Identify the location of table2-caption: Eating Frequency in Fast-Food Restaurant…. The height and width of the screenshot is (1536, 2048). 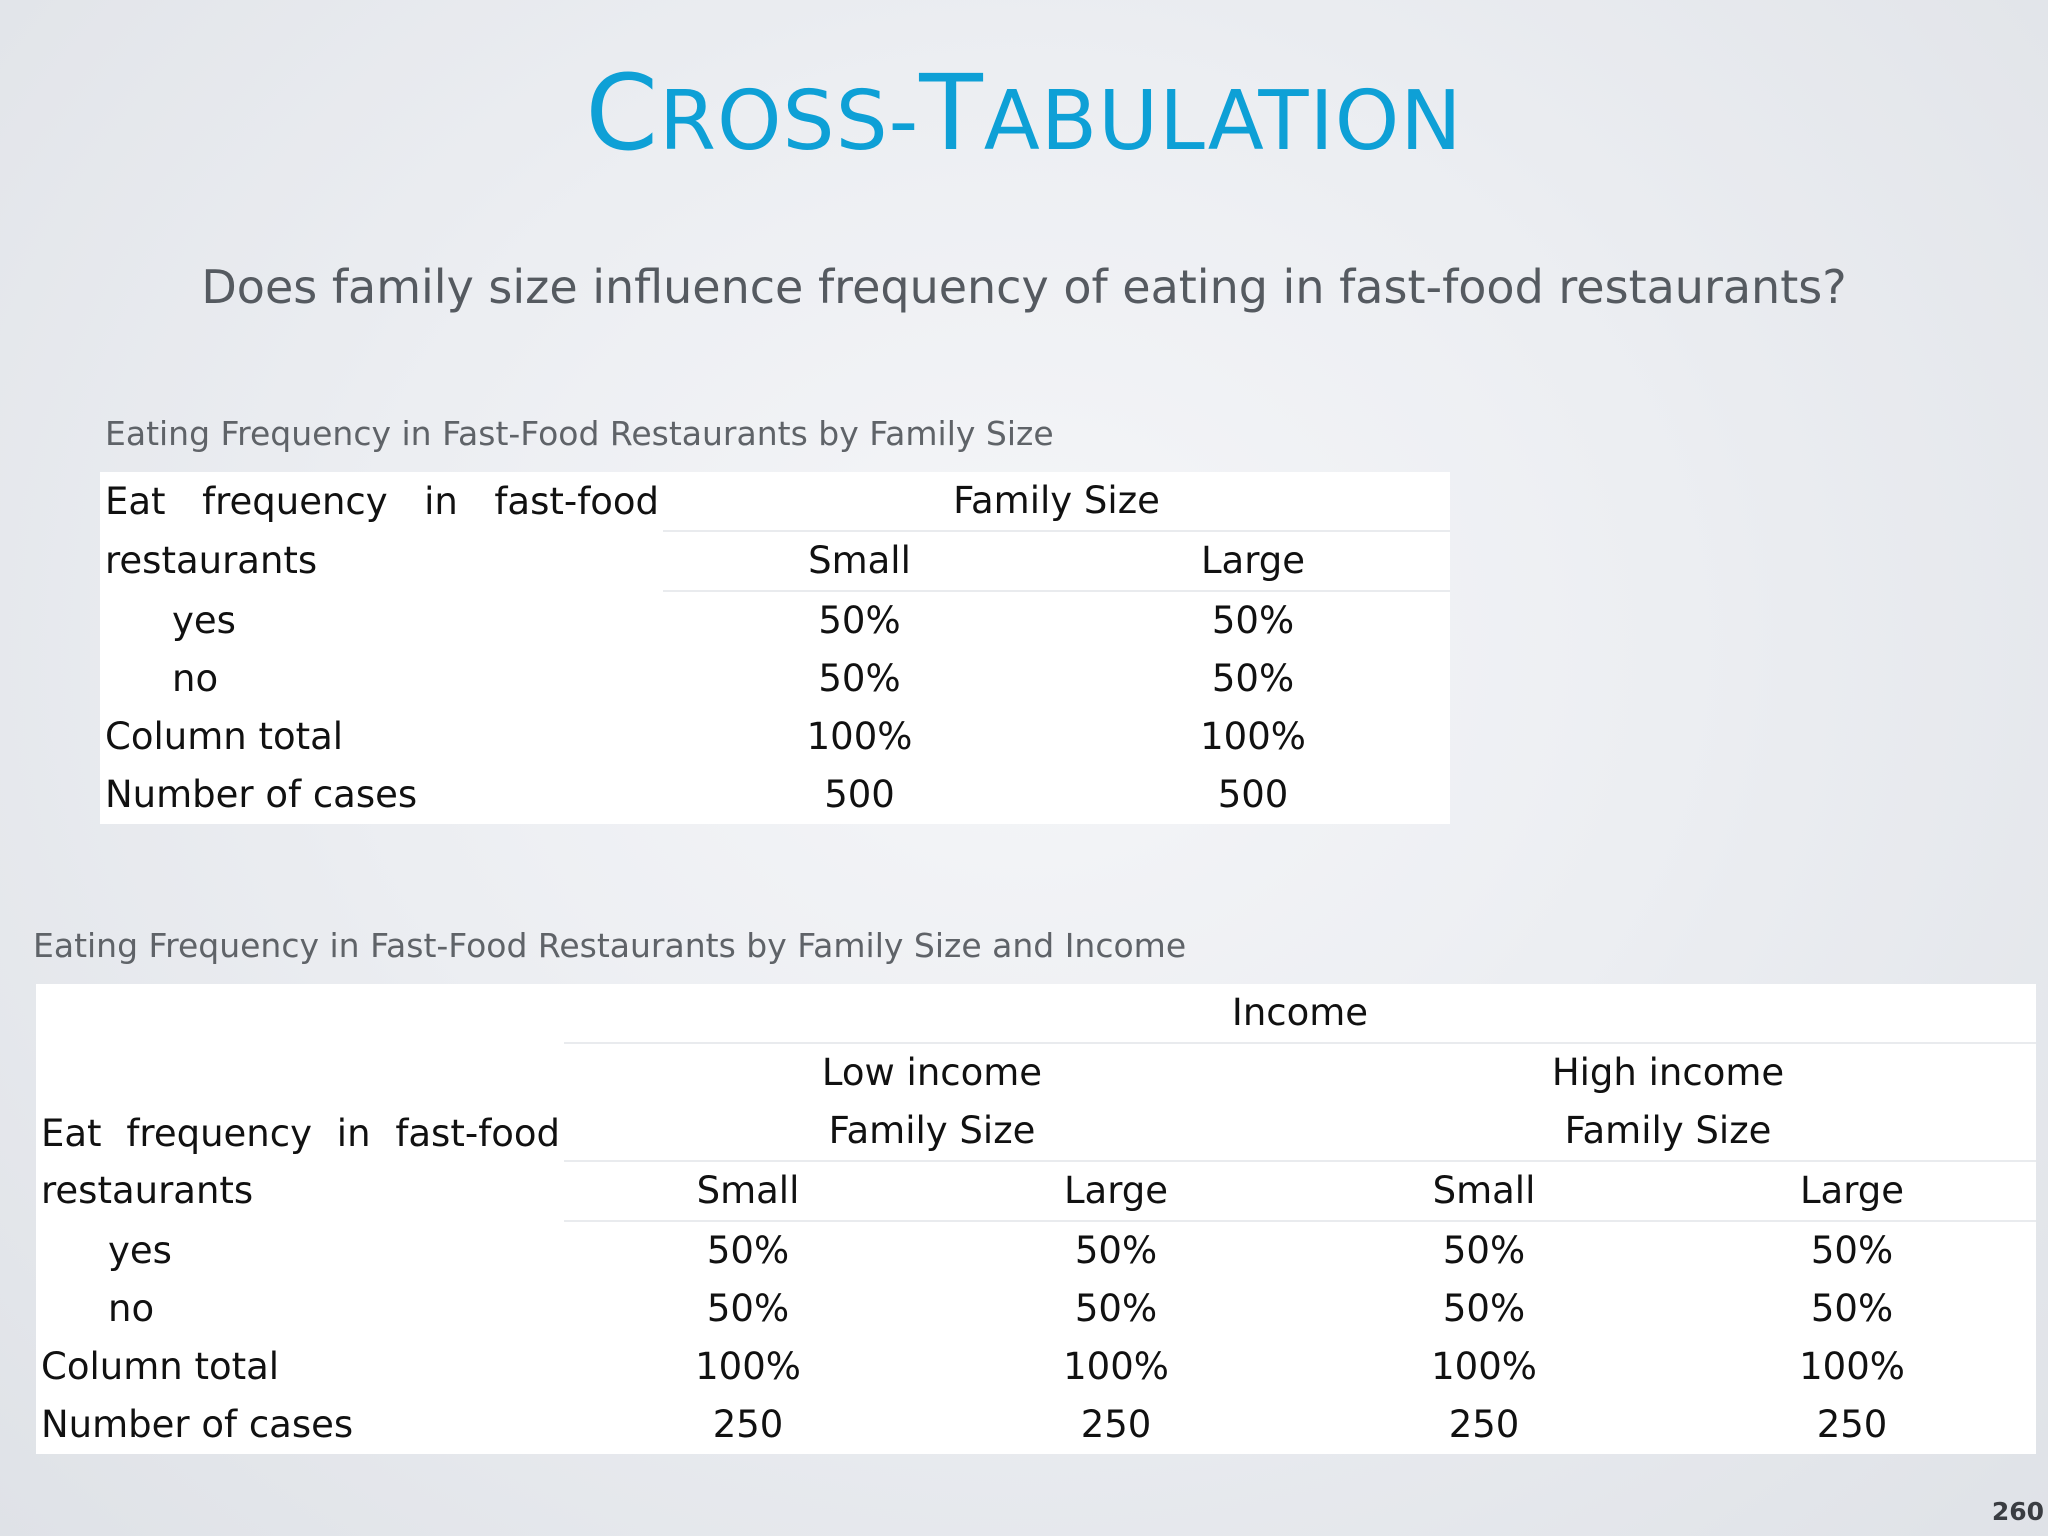
(610, 945).